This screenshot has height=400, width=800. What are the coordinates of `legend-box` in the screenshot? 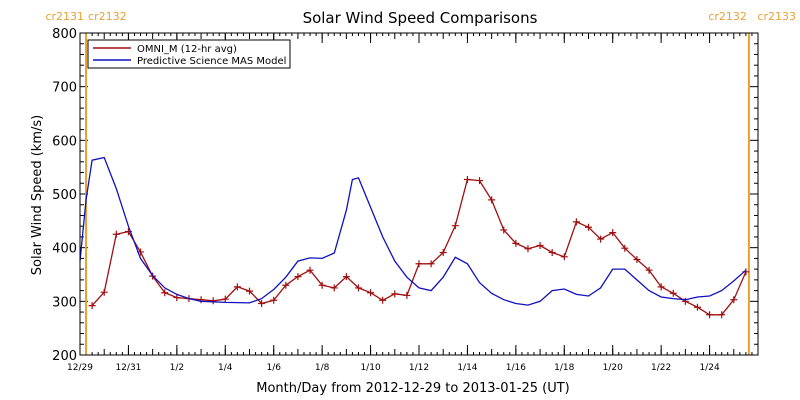 It's located at (189, 54).